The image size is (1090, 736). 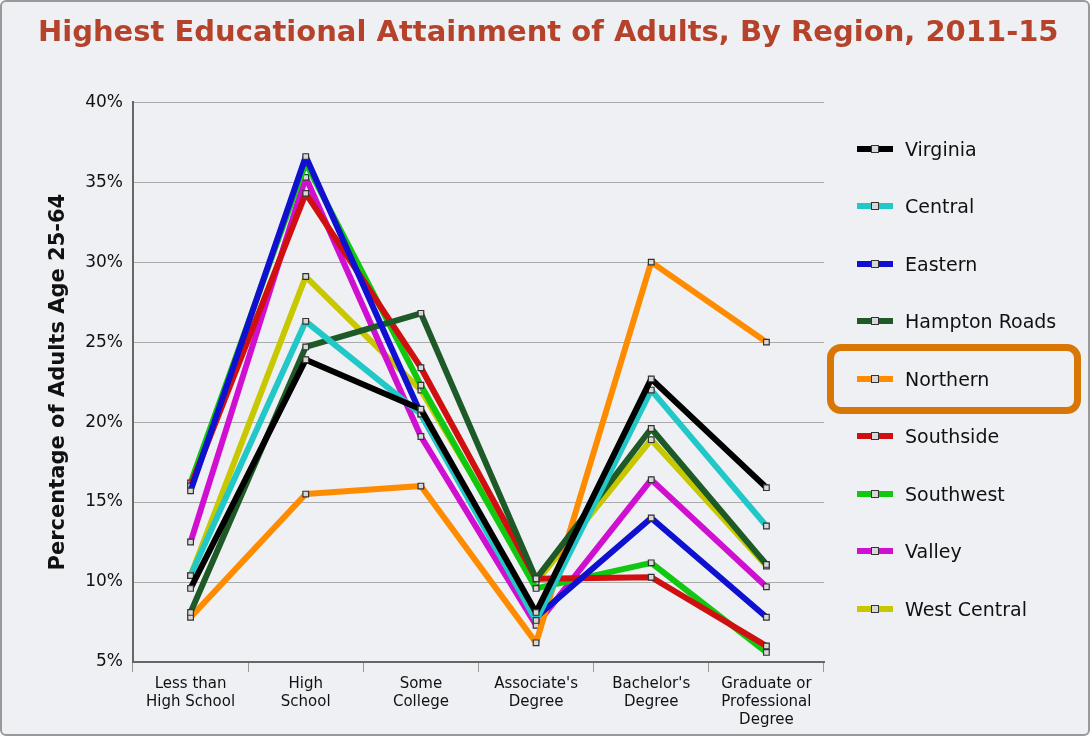 I want to click on y-tick-label: 15%, so click(x=104, y=500).